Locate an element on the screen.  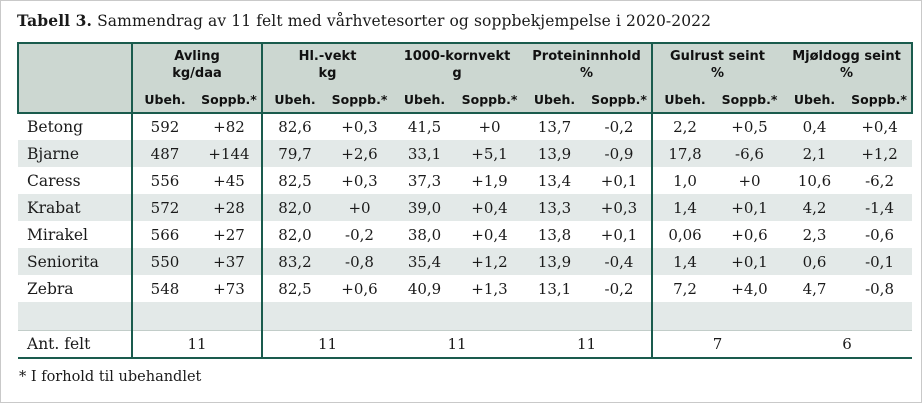
table-cell: 1,0 is located at coordinates (684, 180).